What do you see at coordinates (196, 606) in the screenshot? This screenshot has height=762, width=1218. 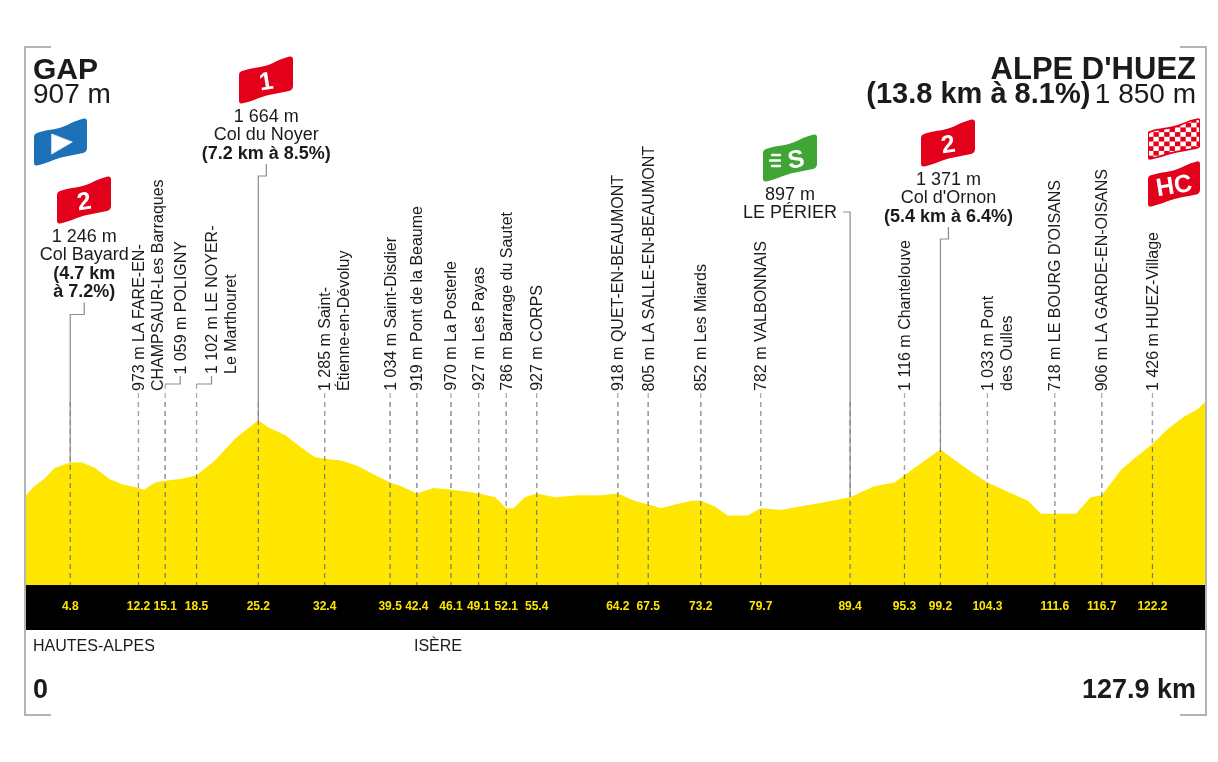 I see `x-tick-label: 18.5` at bounding box center [196, 606].